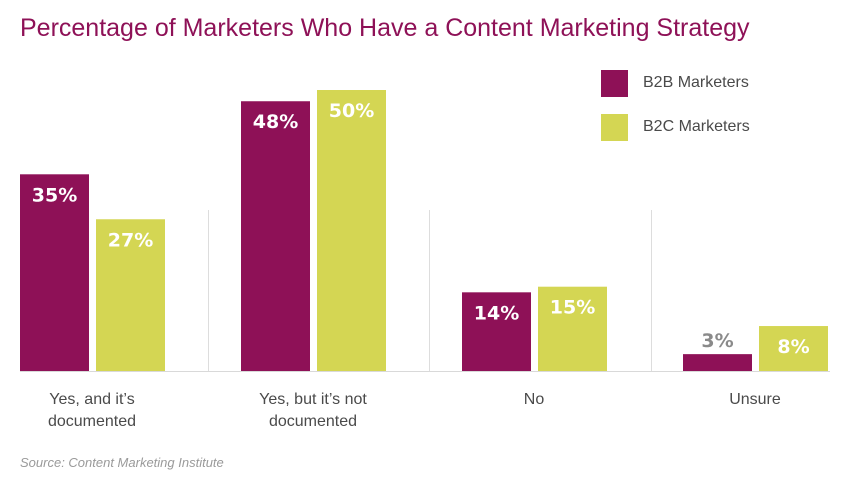  Describe the element at coordinates (572, 308) in the screenshot. I see `data-label: 15%` at that location.